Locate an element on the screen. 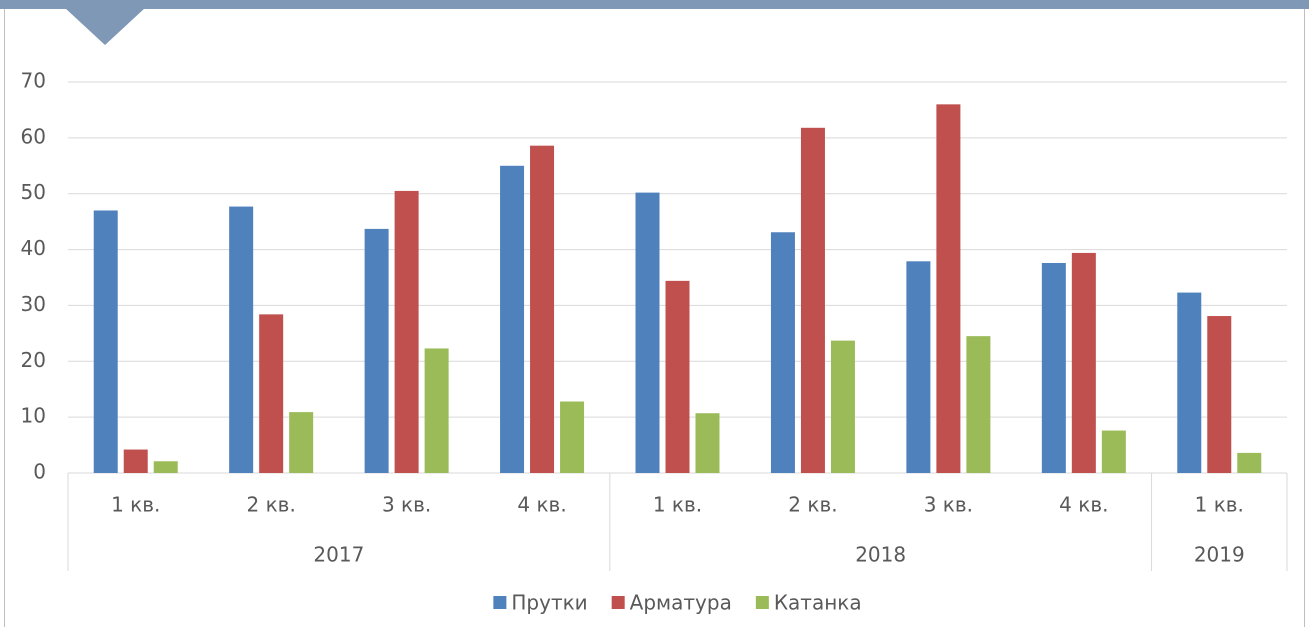 The image size is (1309, 627). x-group-label: 2019 is located at coordinates (1219, 555).